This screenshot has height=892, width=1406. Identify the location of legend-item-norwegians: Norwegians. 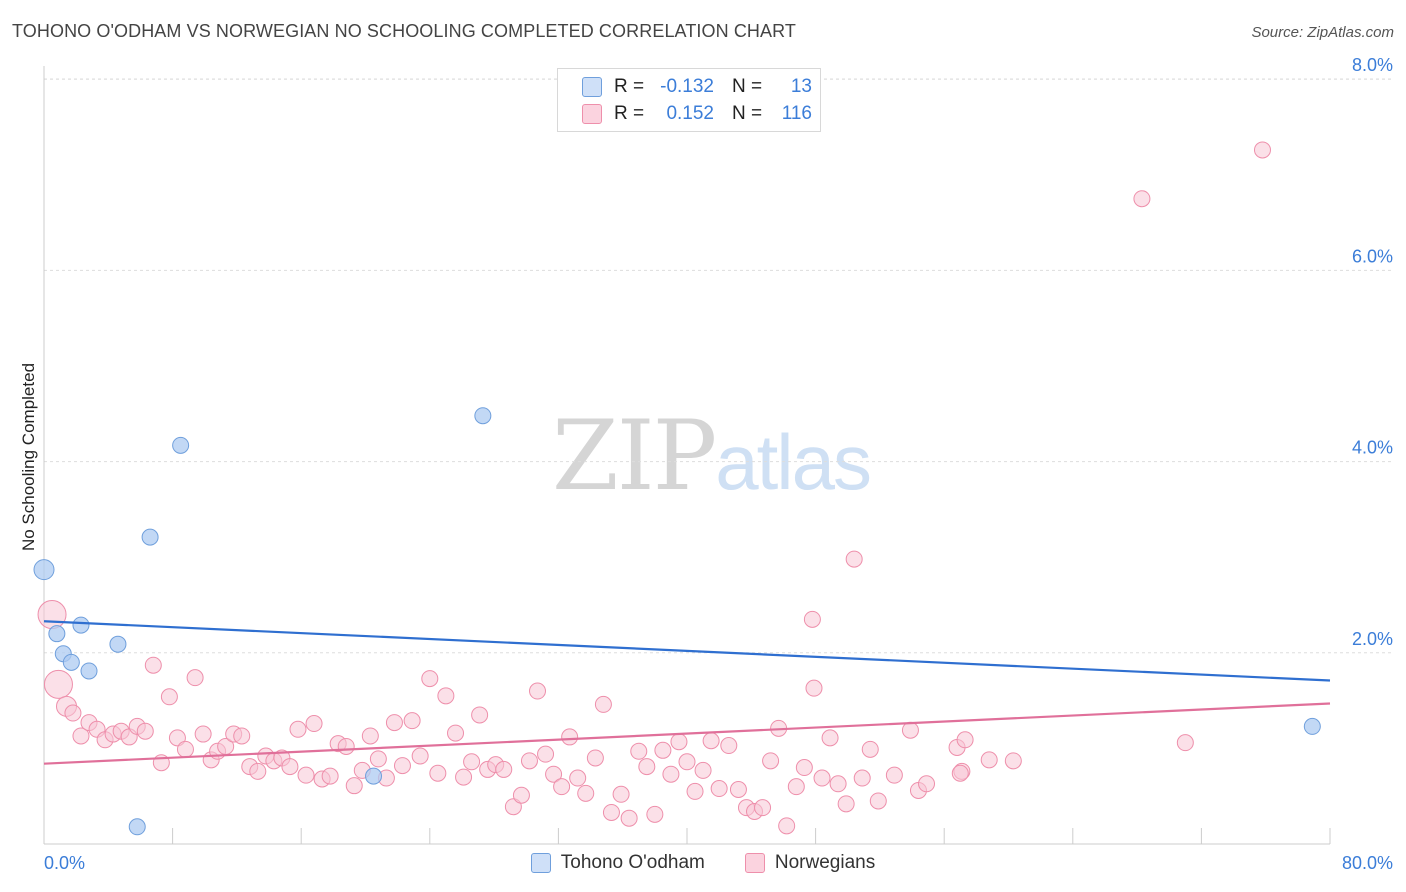
(810, 863).